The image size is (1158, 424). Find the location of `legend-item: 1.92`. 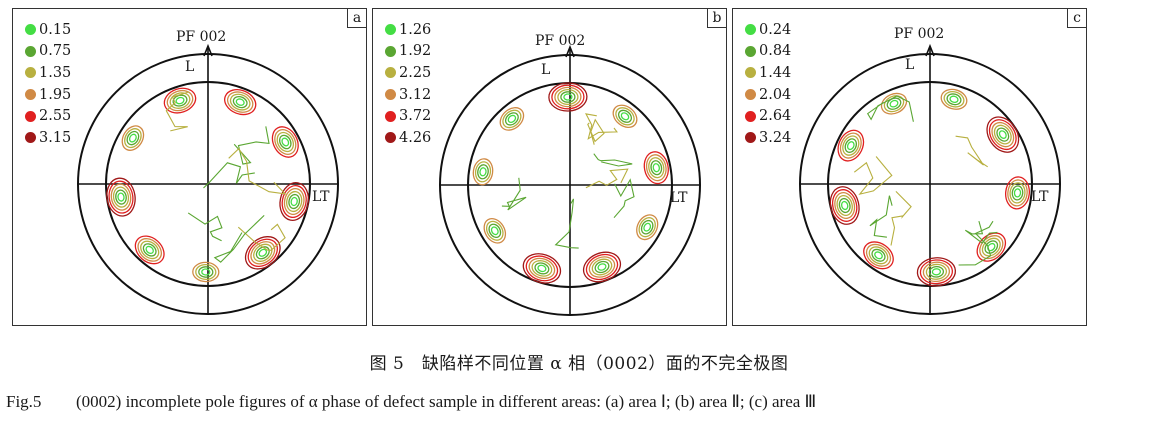

legend-item: 1.92 is located at coordinates (408, 52).